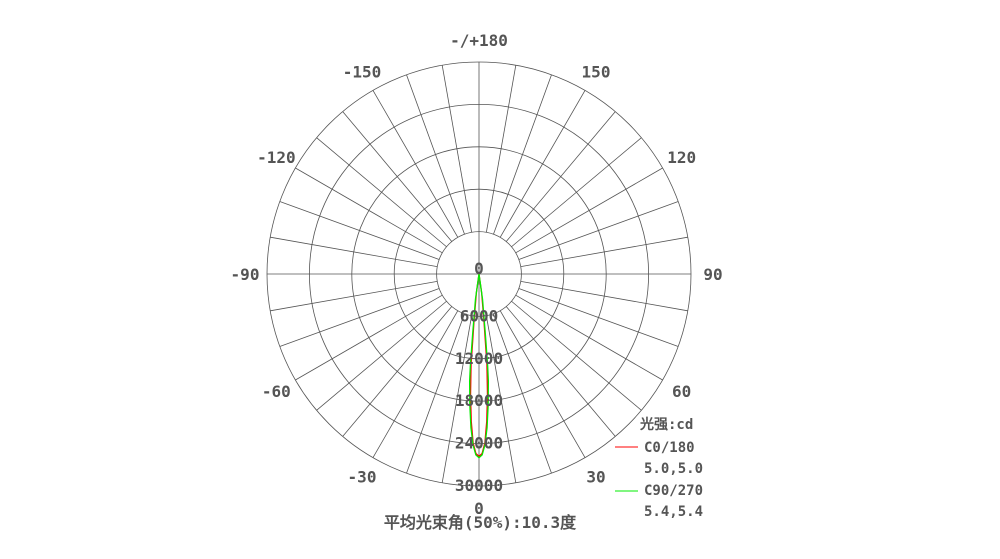 Image resolution: width=1000 pixels, height=559 pixels. What do you see at coordinates (479, 443) in the screenshot?
I see `radial-tick-label: 24000` at bounding box center [479, 443].